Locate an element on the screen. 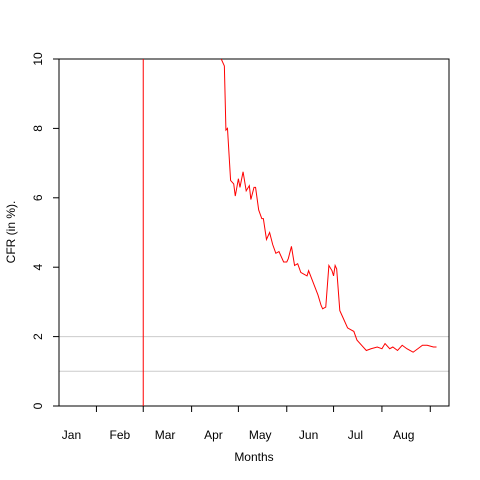  x-tick-label: Apr is located at coordinates (213, 435).